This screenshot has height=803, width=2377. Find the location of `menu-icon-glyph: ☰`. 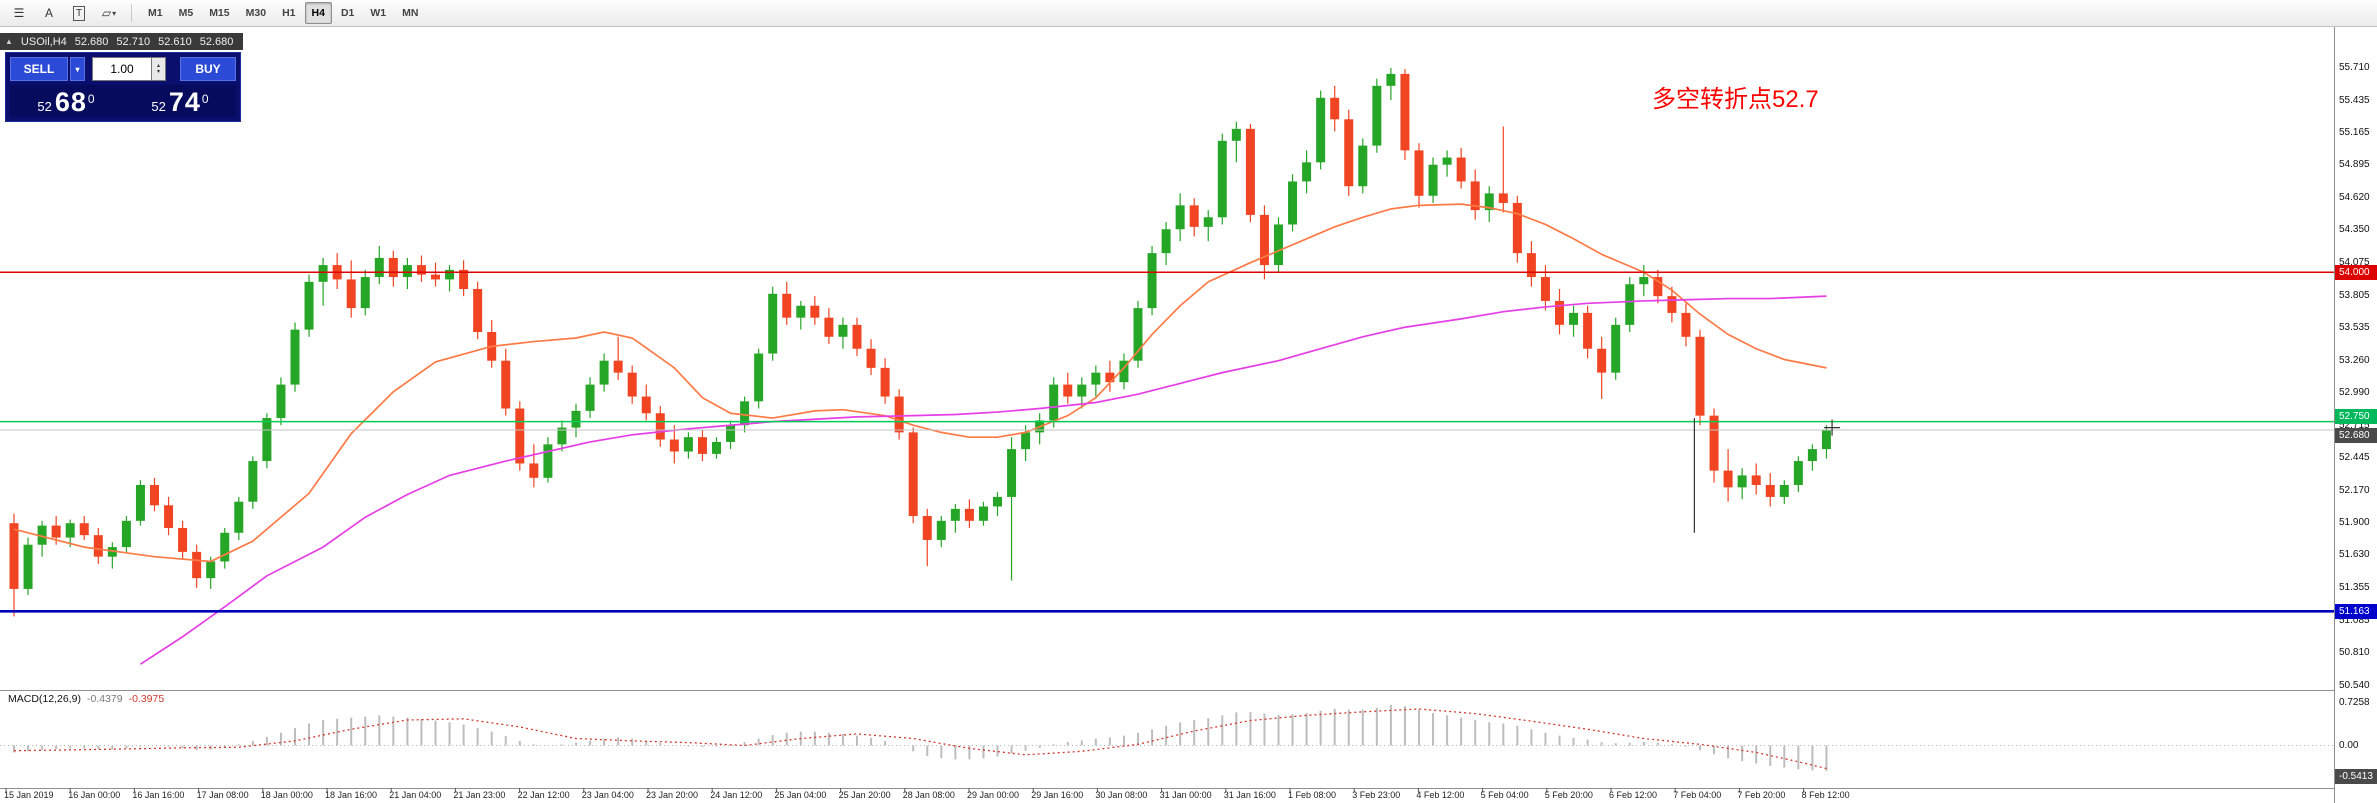

menu-icon-glyph: ☰ is located at coordinates (19, 13).